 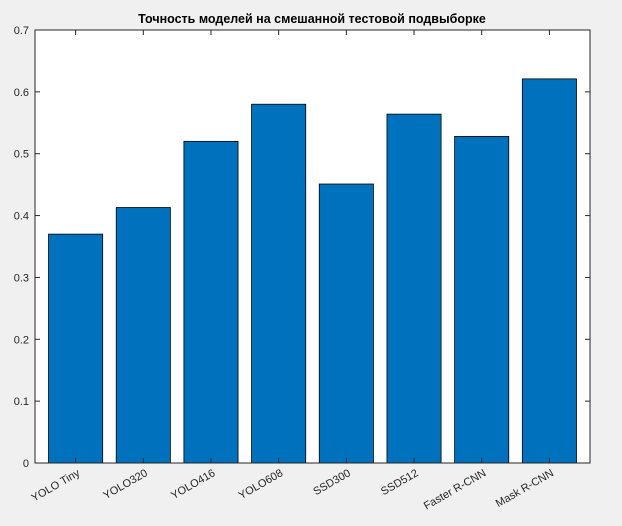 What do you see at coordinates (21, 93) in the screenshot?
I see `y-tick-label: 0.6` at bounding box center [21, 93].